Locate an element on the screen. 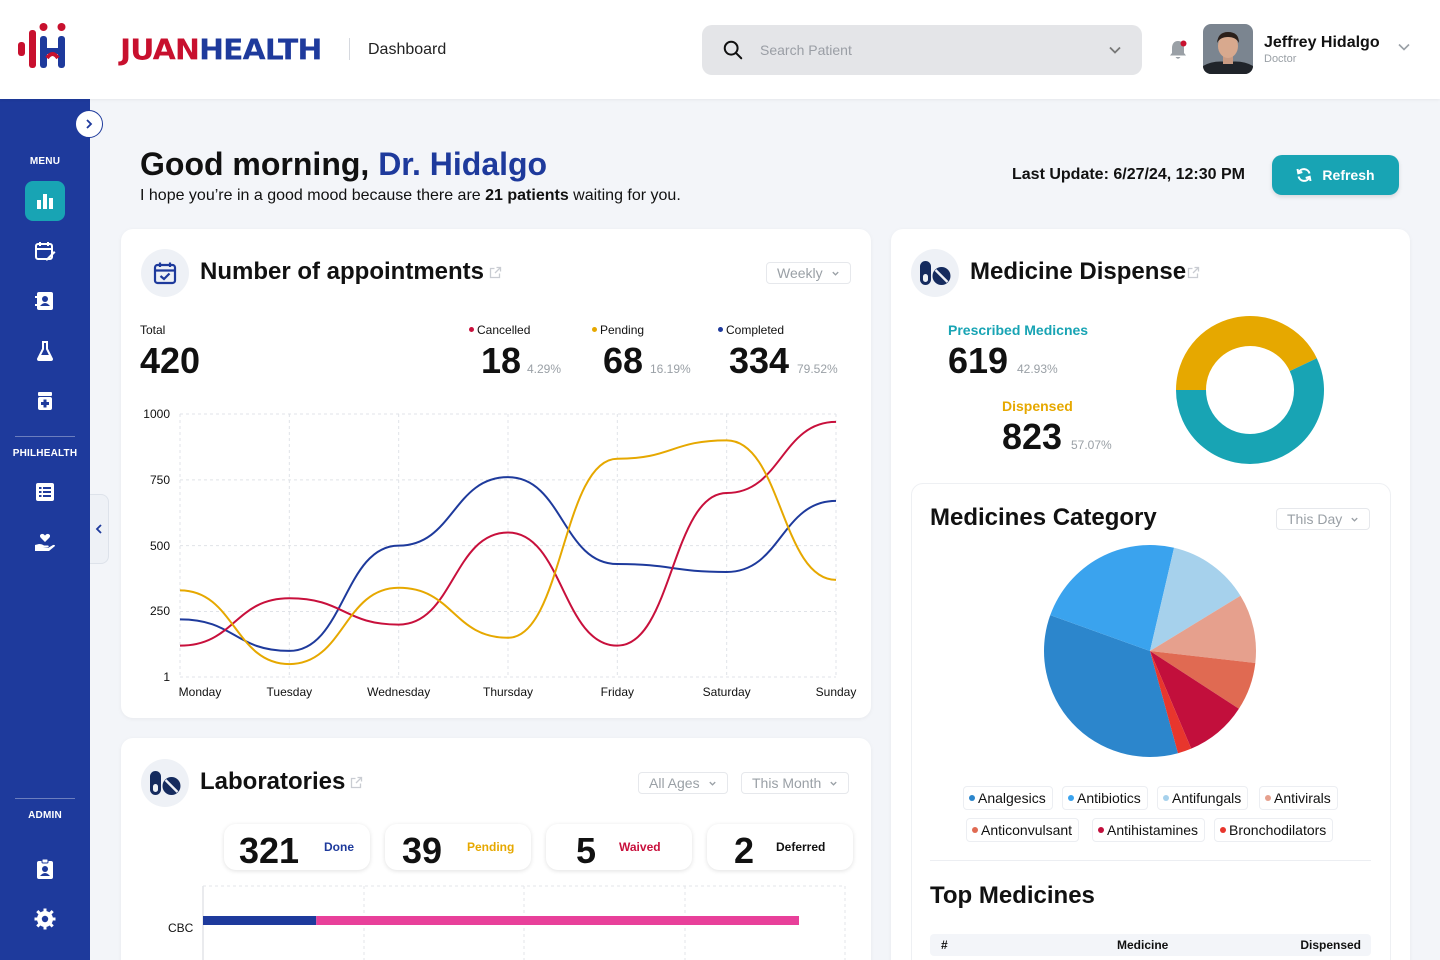  x-tick-label: Monday is located at coordinates (200, 692).